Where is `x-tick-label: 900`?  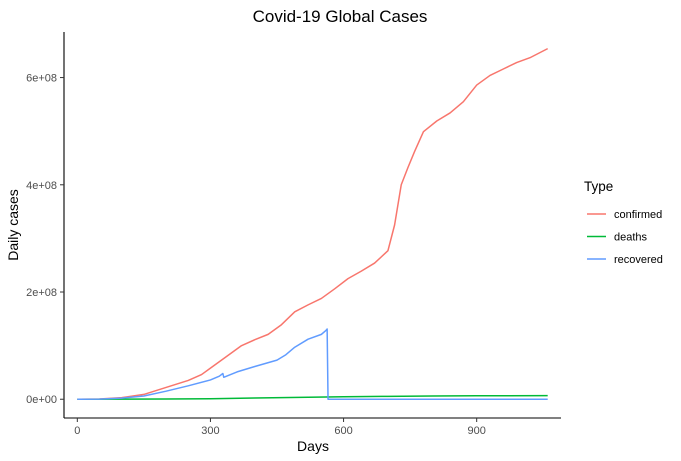
x-tick-label: 900 is located at coordinates (477, 431).